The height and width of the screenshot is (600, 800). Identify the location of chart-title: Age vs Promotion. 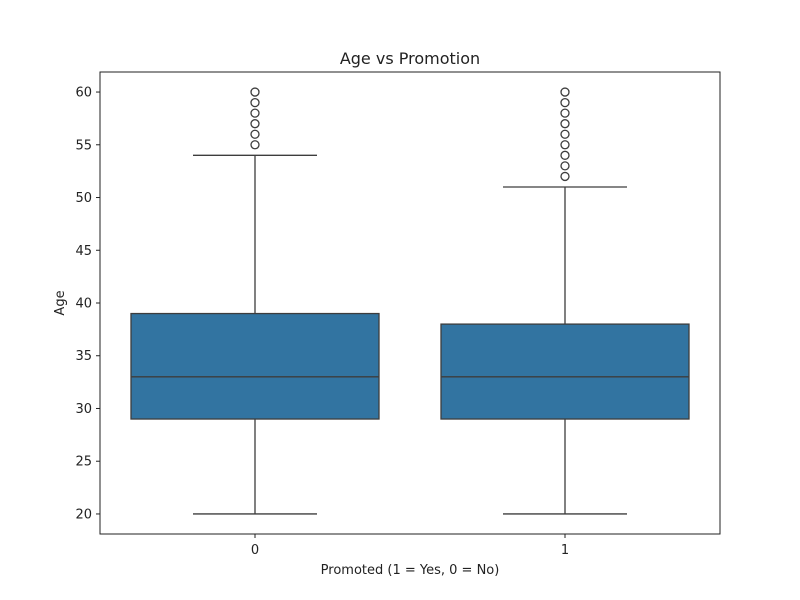
(410, 58).